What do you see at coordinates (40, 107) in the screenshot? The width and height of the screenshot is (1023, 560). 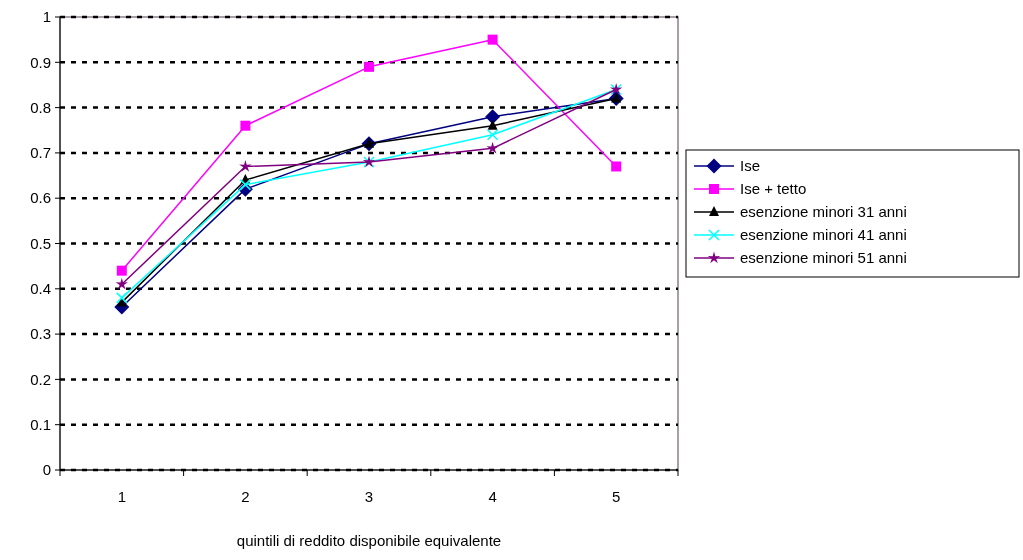 I see `y-tick-label: 0.8` at bounding box center [40, 107].